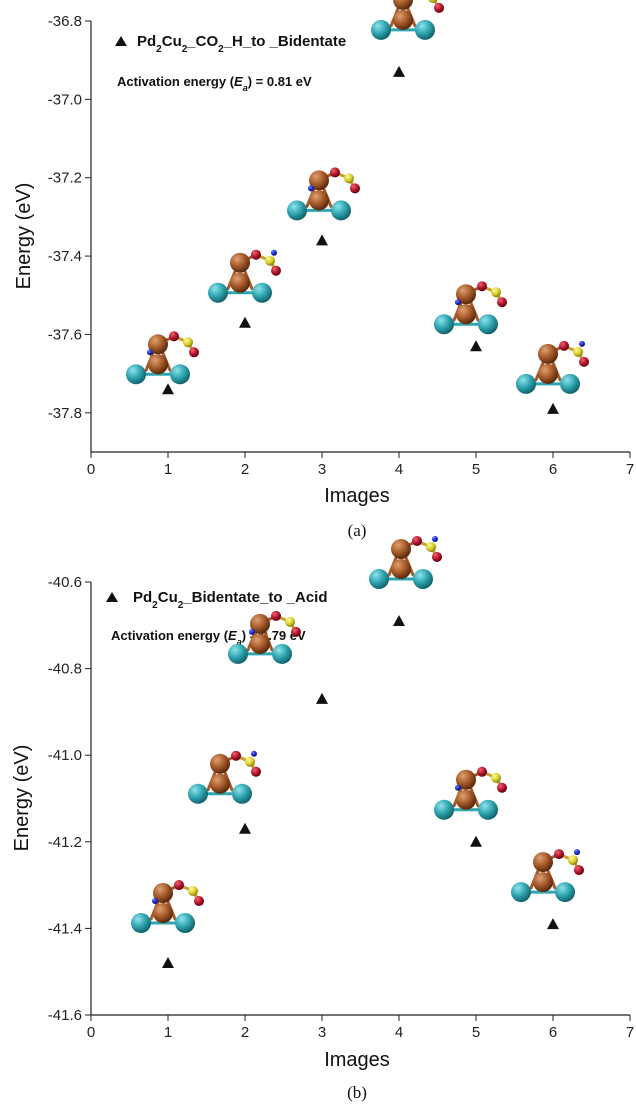 This screenshot has width=636, height=1104. What do you see at coordinates (230, 600) in the screenshot?
I see `legend-entry: Pd2Cu2_Bidentate_to _Acid` at bounding box center [230, 600].